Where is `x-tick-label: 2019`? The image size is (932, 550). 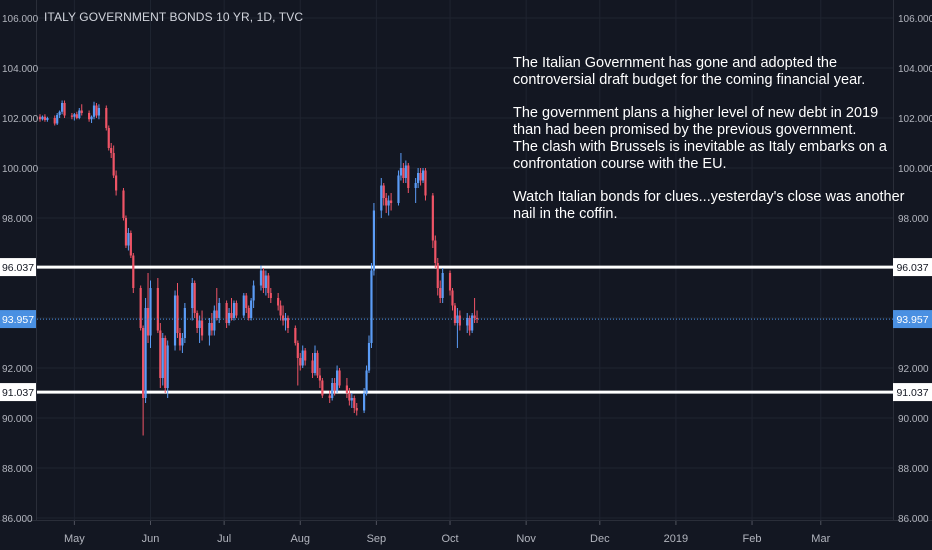
x-tick-label: 2019 is located at coordinates (676, 539).